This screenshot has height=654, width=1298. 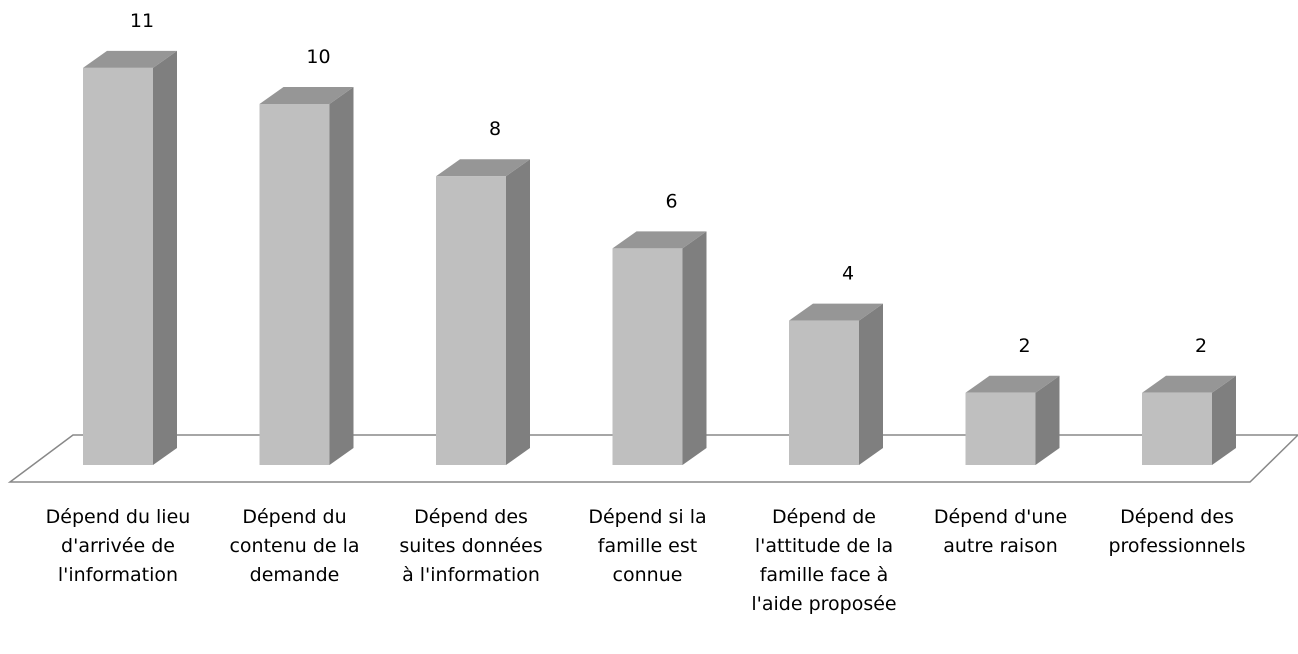 What do you see at coordinates (1000, 531) in the screenshot?
I see `category-label: Dépend d'une autre raison` at bounding box center [1000, 531].